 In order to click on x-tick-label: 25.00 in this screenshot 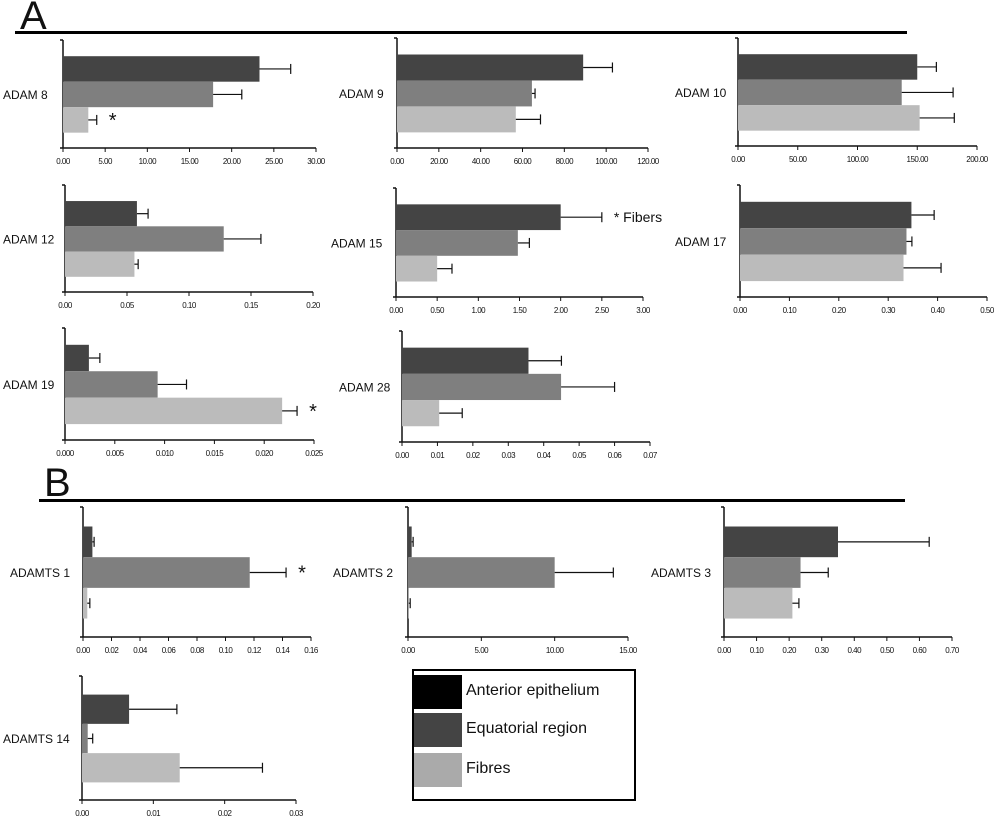, I will do `click(274, 161)`.